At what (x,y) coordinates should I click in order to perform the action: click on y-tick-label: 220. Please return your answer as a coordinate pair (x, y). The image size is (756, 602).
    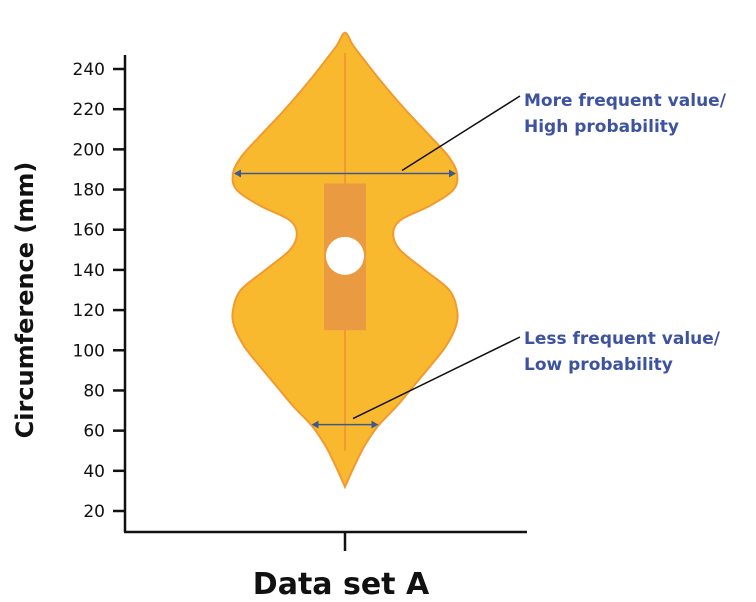
    Looking at the image, I should click on (89, 110).